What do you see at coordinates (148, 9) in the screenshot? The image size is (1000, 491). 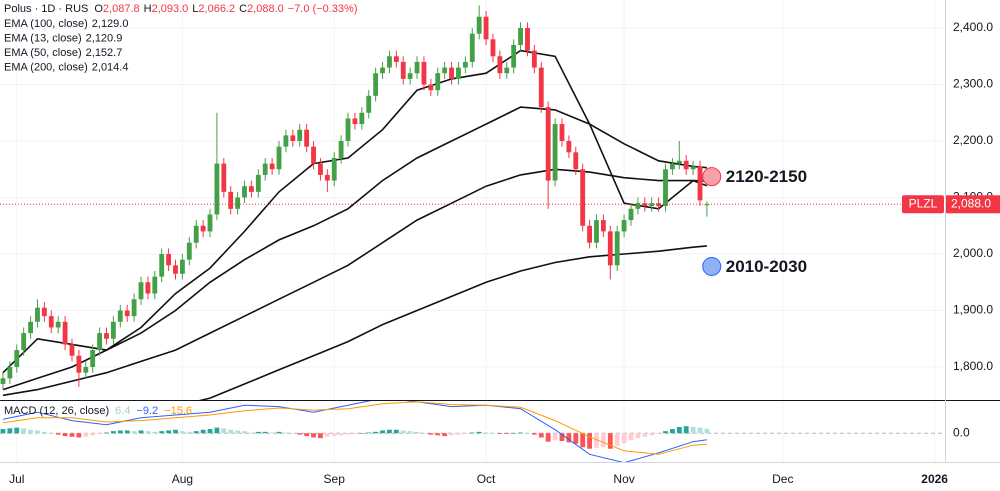 I see `ohlc-key: H` at bounding box center [148, 9].